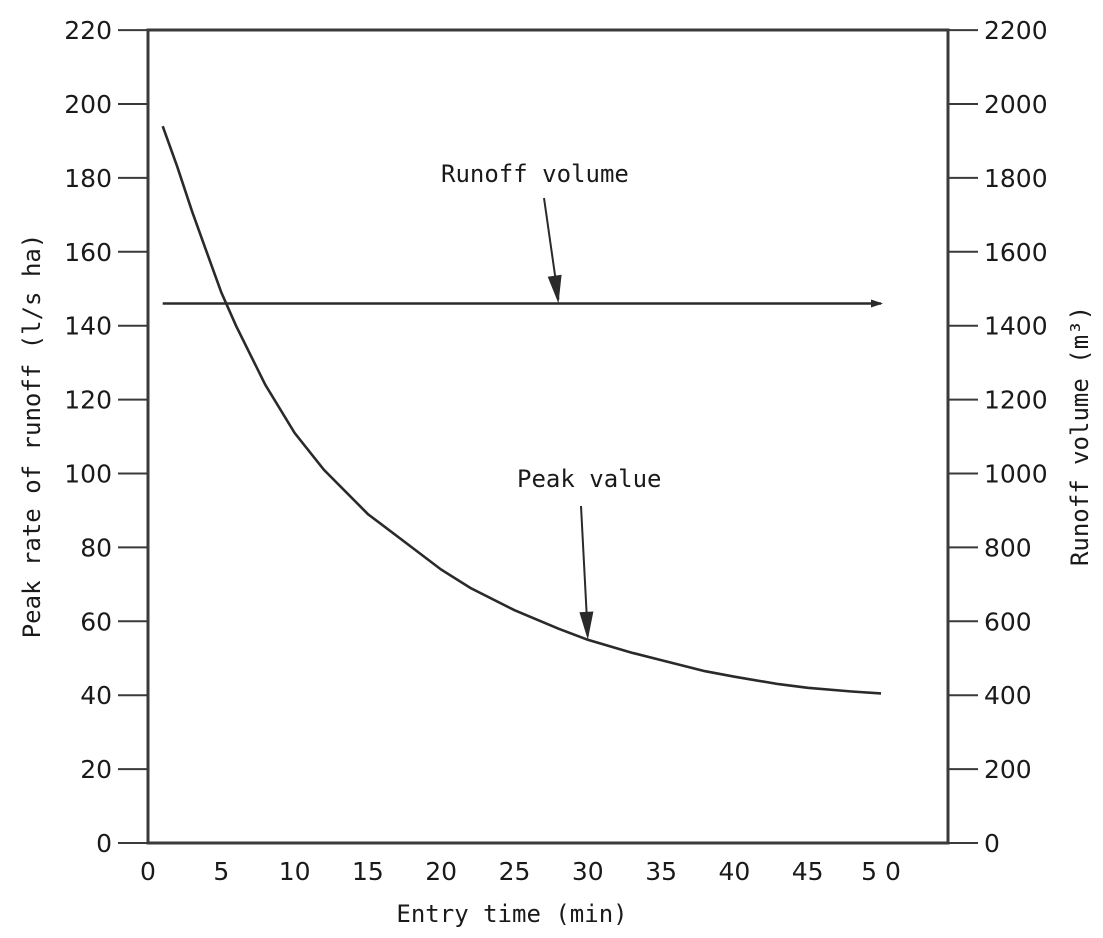  What do you see at coordinates (535, 174) in the screenshot?
I see `annotation-runoff-volume: Runoff volume` at bounding box center [535, 174].